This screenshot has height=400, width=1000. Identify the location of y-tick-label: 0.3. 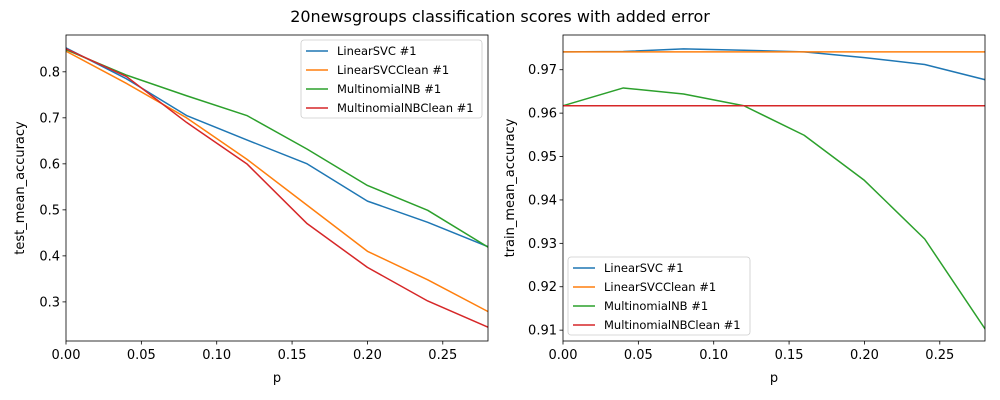
(49, 302).